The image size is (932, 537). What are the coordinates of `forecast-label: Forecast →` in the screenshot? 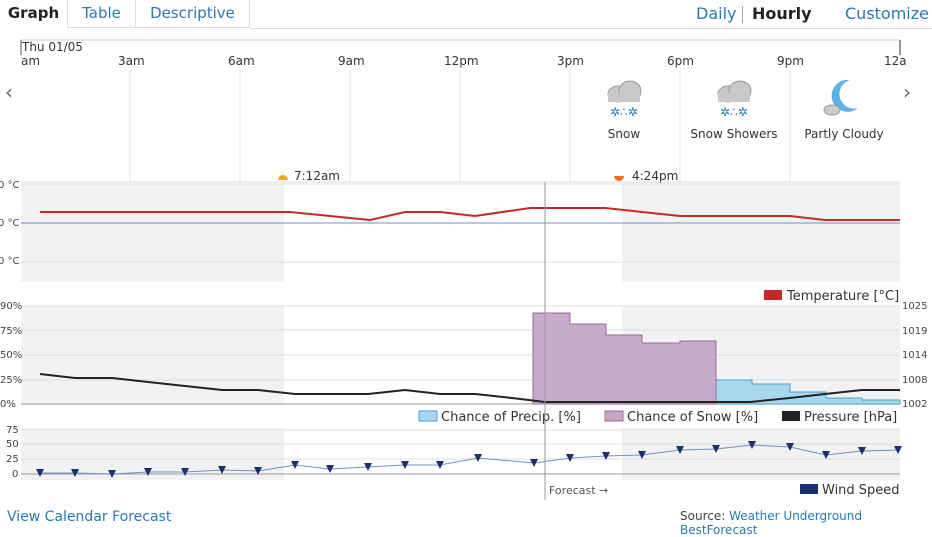 It's located at (578, 490).